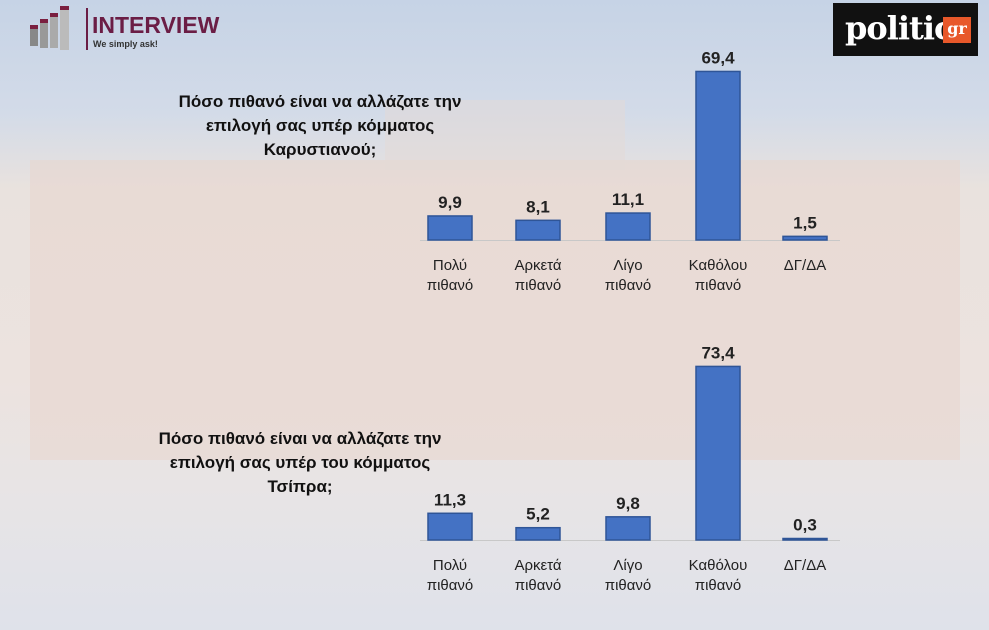  What do you see at coordinates (628, 199) in the screenshot?
I see `value-label: 11,1` at bounding box center [628, 199].